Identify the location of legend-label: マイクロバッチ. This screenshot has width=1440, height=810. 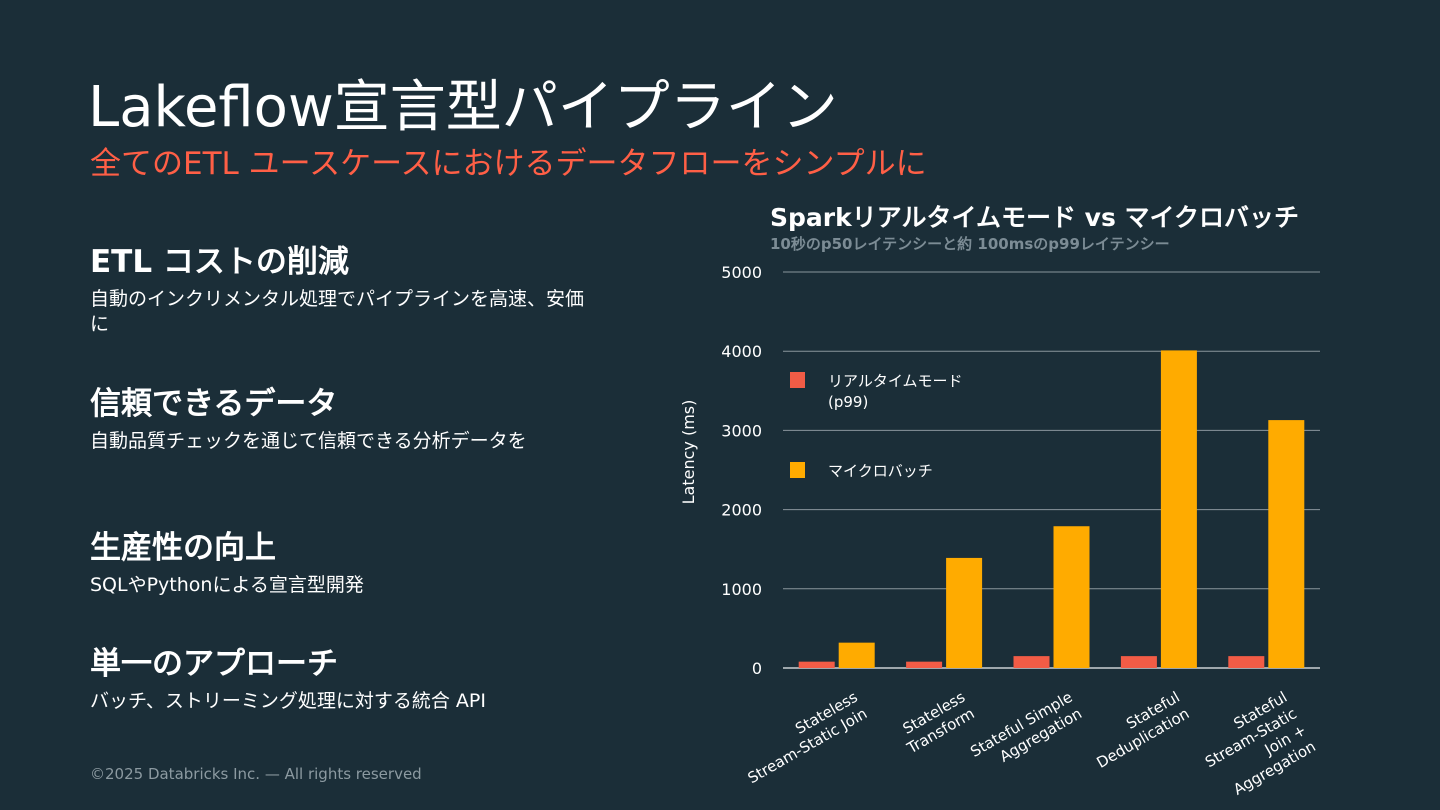
(880, 471).